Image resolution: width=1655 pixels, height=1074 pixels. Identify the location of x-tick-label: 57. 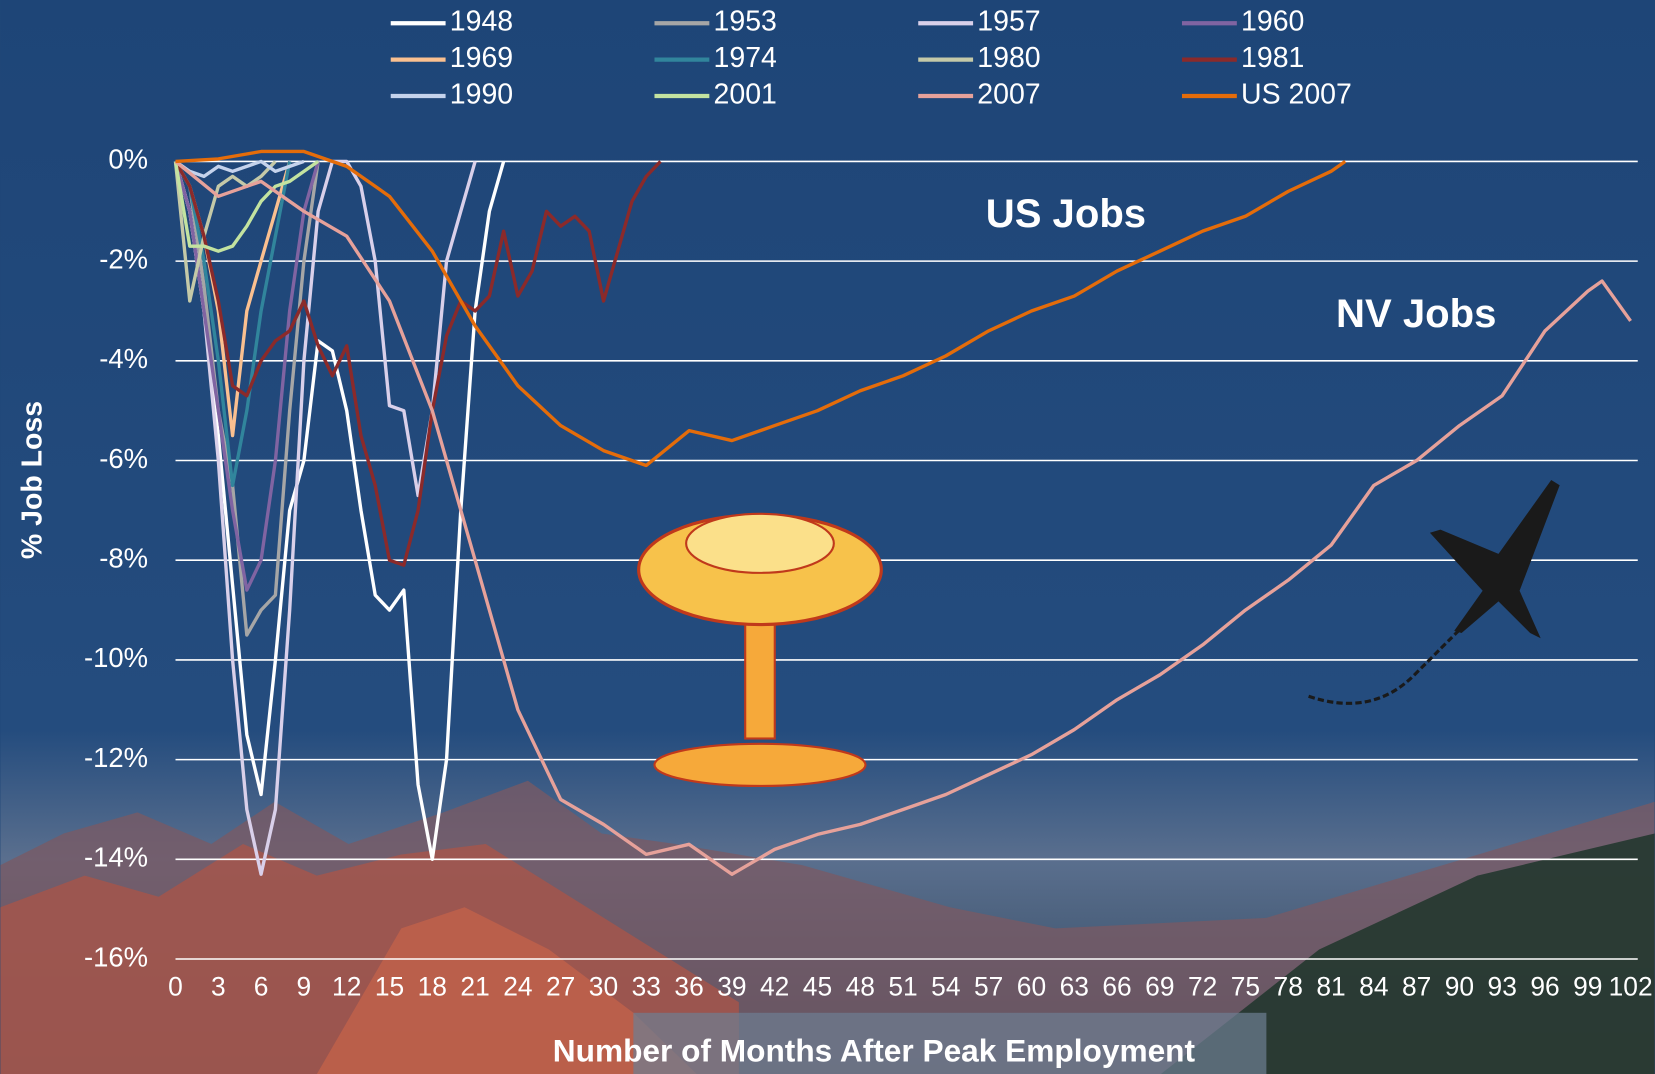
(988, 987).